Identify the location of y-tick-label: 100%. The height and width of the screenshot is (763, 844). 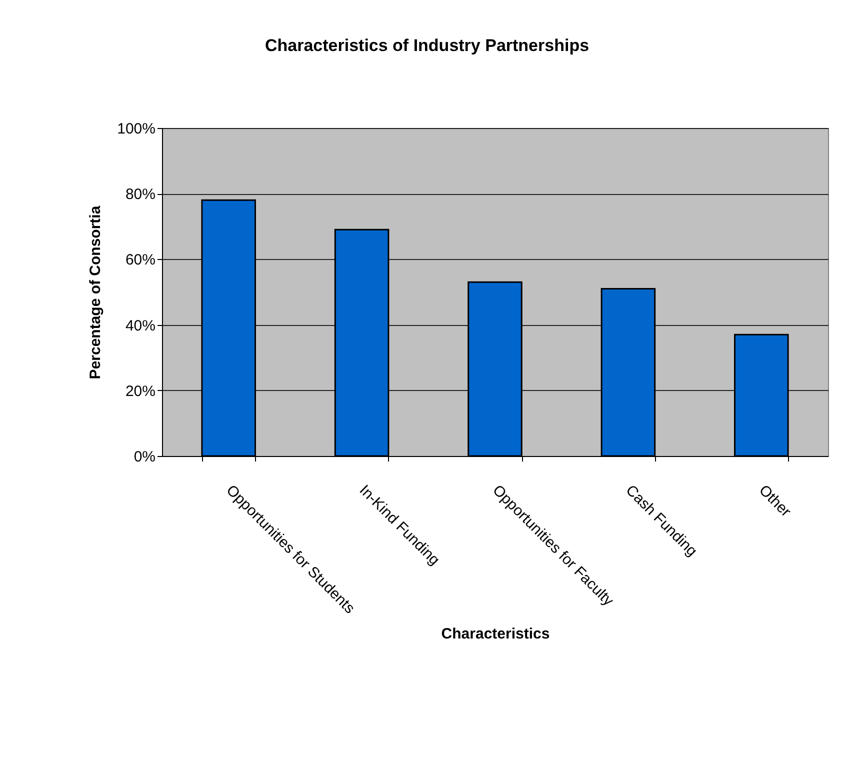
(136, 129).